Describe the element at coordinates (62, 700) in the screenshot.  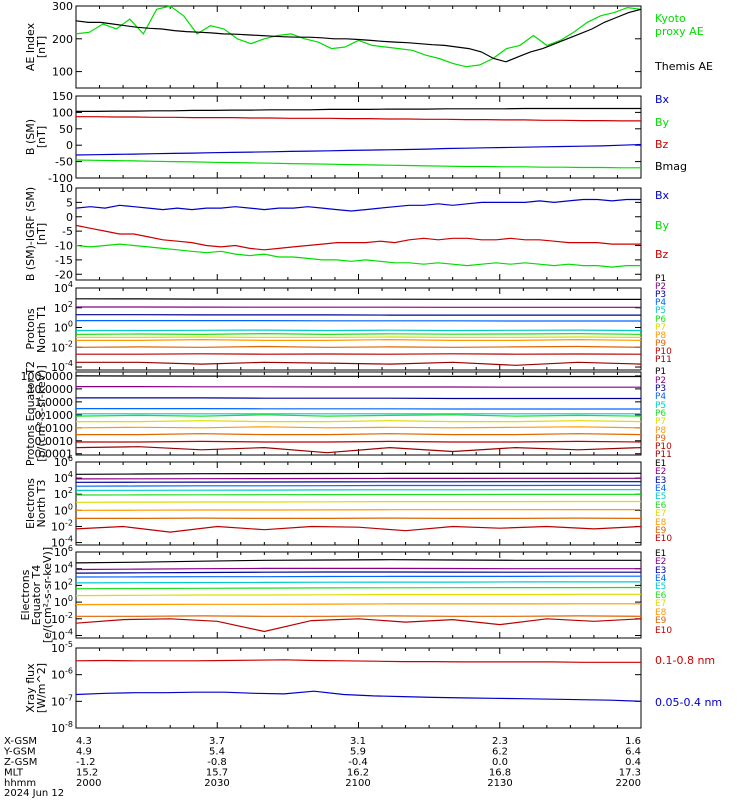
I see `y-tick-label: 10⁻⁷` at that location.